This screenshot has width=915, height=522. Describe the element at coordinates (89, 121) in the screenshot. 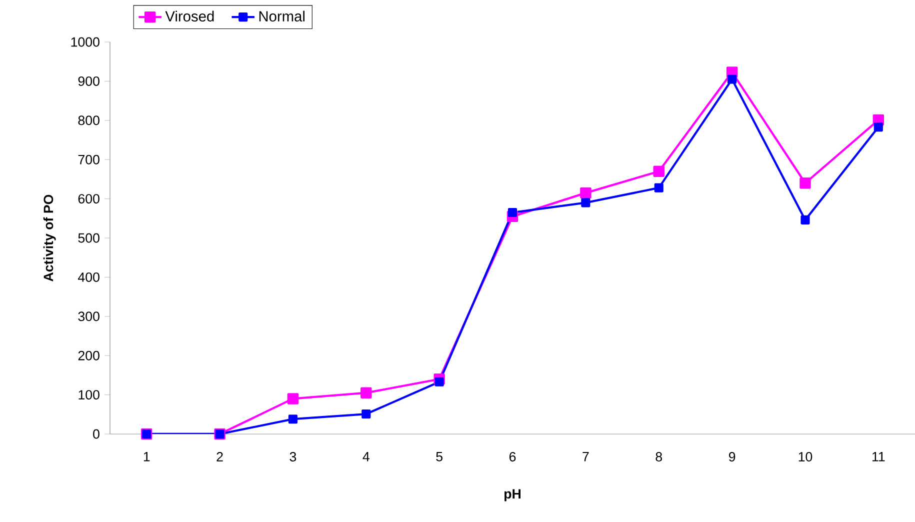

I see `y-tick-label: 800` at that location.